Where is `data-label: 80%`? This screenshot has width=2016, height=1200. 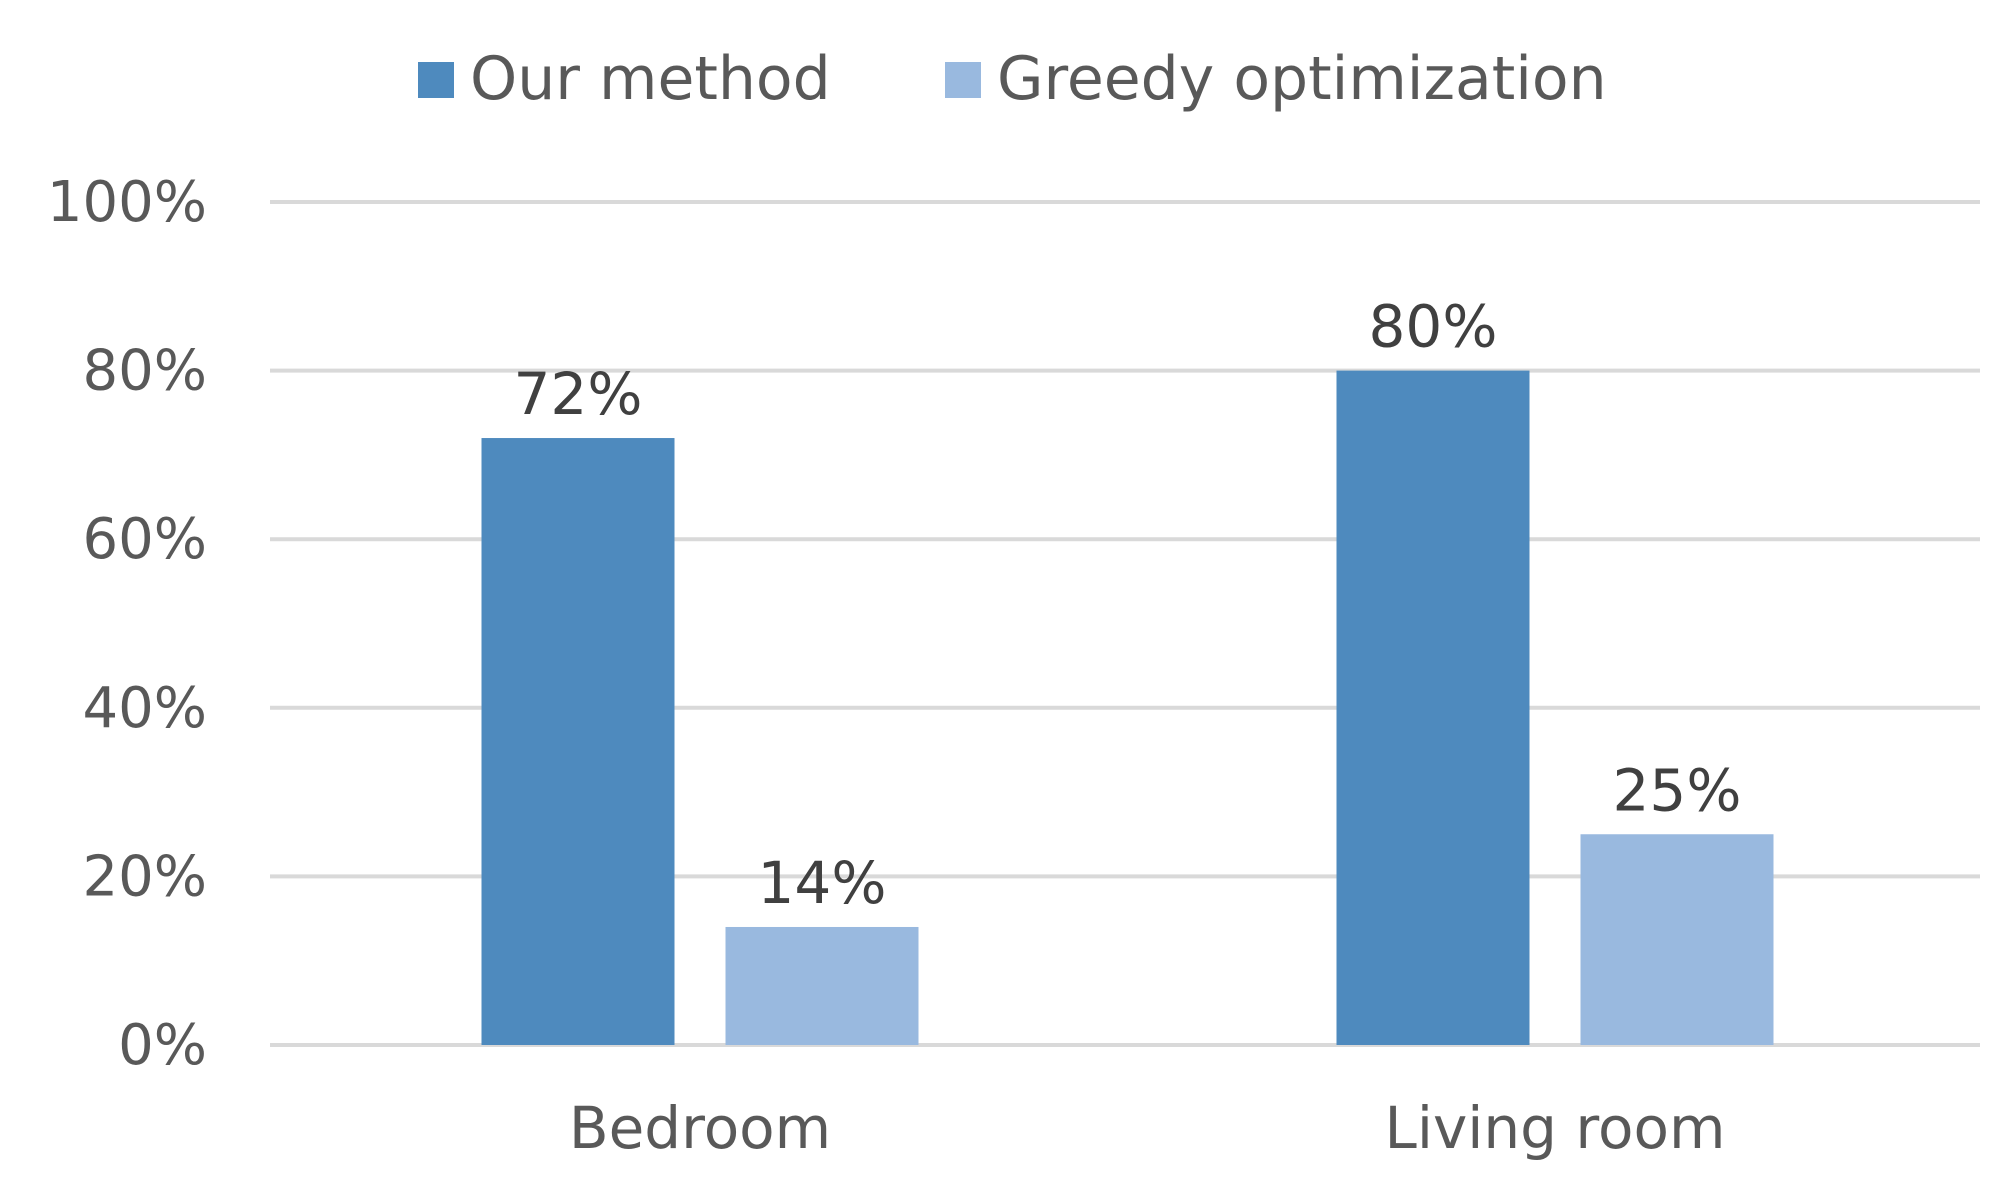
data-label: 80% is located at coordinates (1433, 327).